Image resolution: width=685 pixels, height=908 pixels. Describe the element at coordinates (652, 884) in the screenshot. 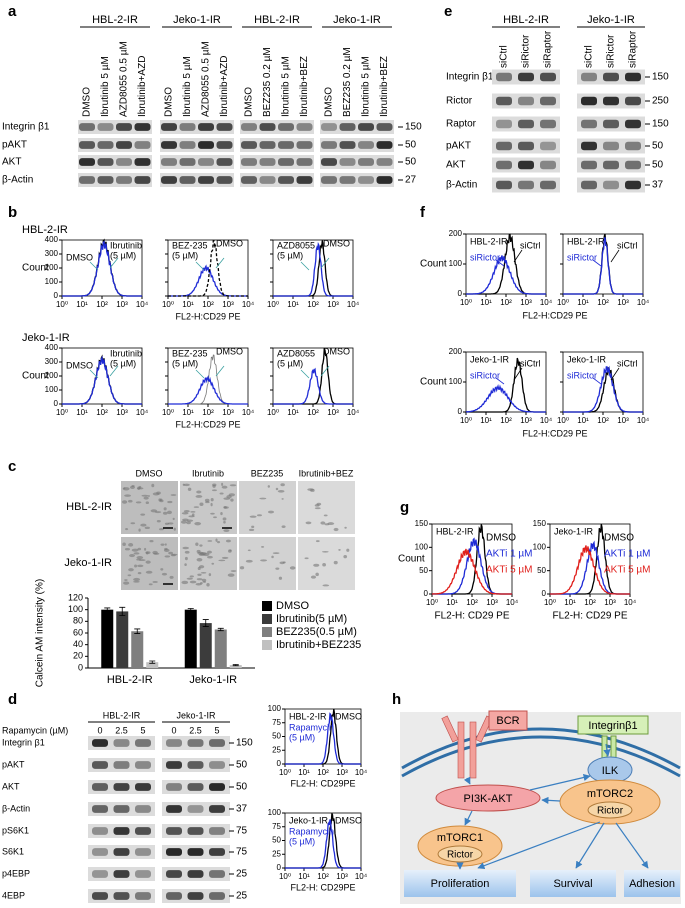

I see `outcome-label: Adhesion` at that location.